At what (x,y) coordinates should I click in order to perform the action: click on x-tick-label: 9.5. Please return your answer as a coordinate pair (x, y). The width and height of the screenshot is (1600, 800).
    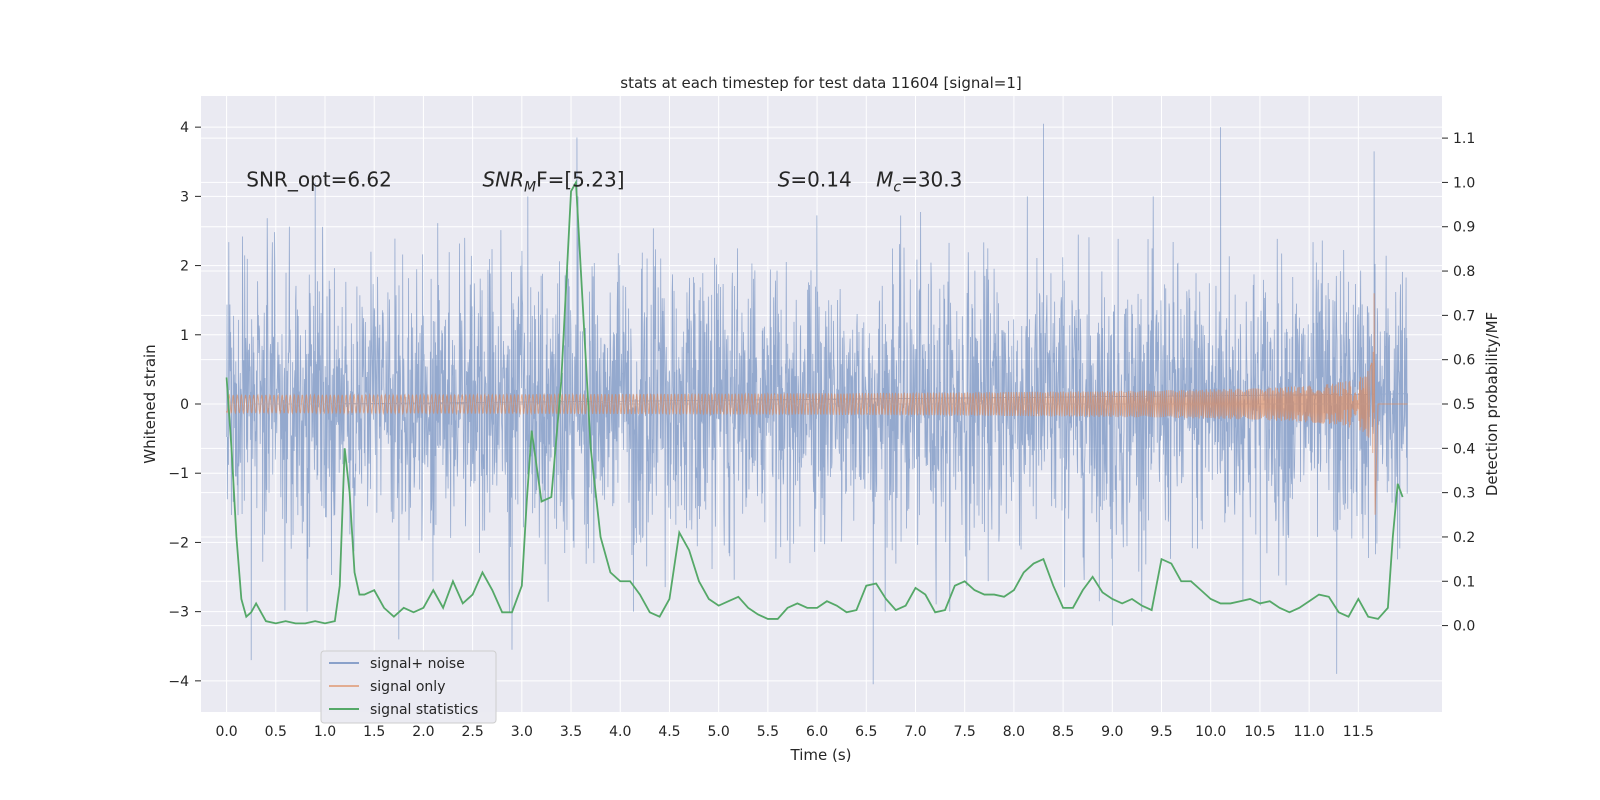
    Looking at the image, I should click on (1161, 732).